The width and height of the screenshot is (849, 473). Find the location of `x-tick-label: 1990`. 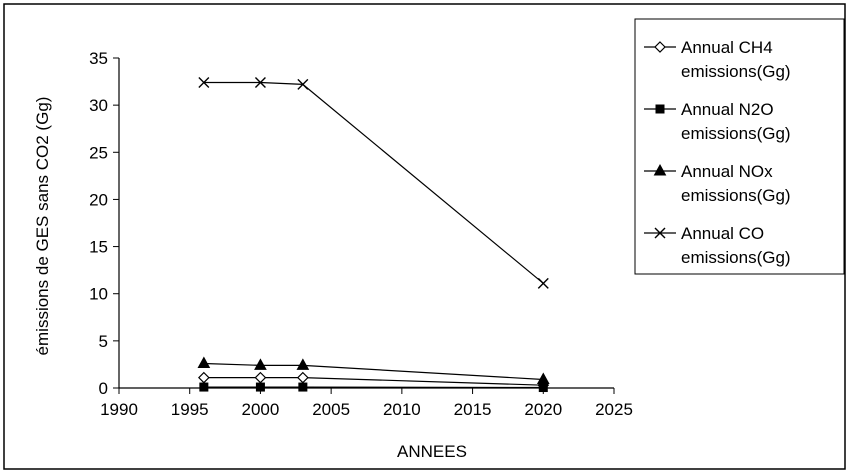

x-tick-label: 1990 is located at coordinates (119, 409).